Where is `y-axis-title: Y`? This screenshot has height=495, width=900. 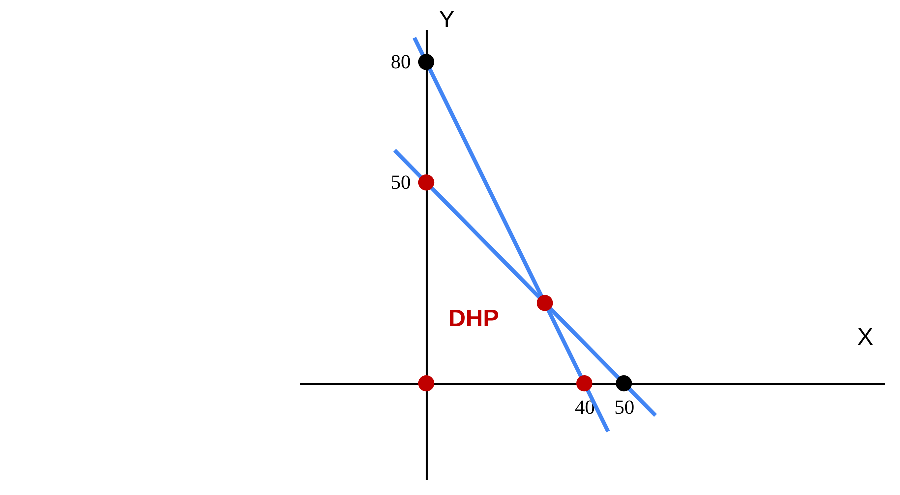
y-axis-title: Y is located at coordinates (446, 20).